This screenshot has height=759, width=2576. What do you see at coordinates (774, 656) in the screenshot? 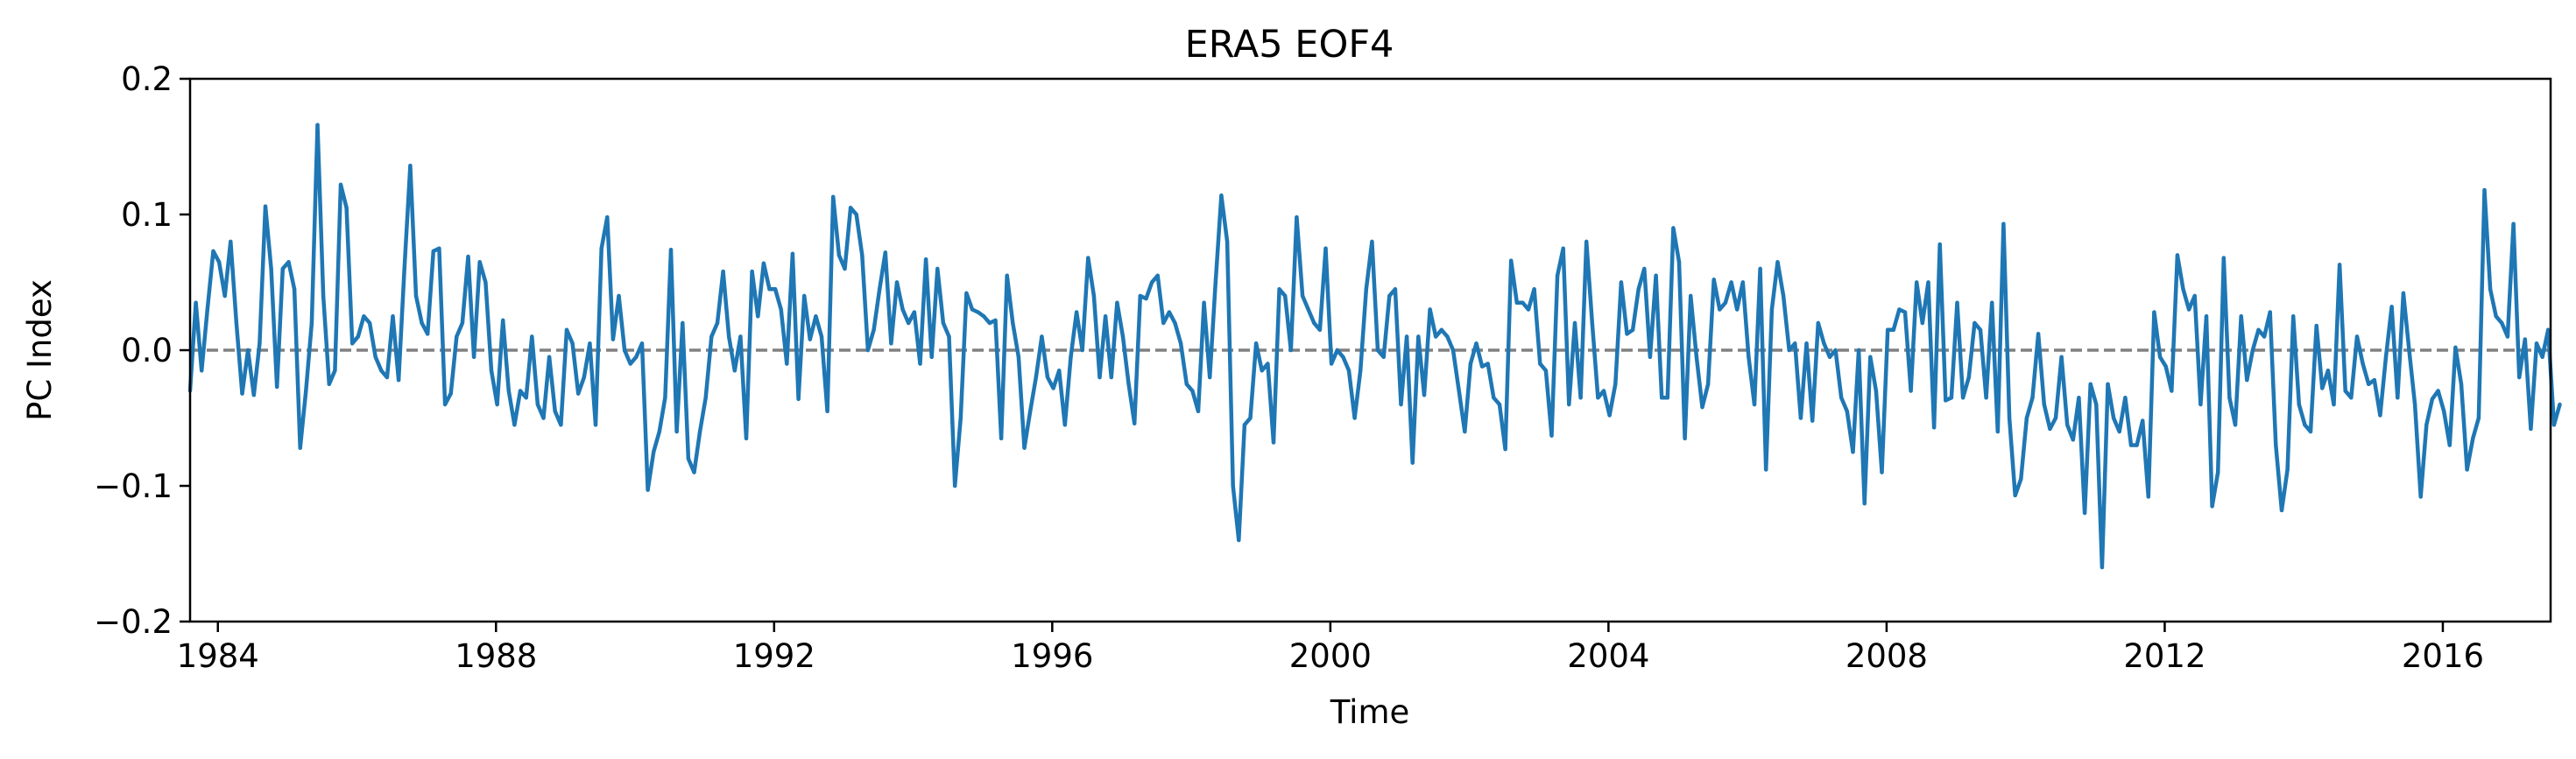
I see `x-tick-label: 1992` at bounding box center [774, 656].